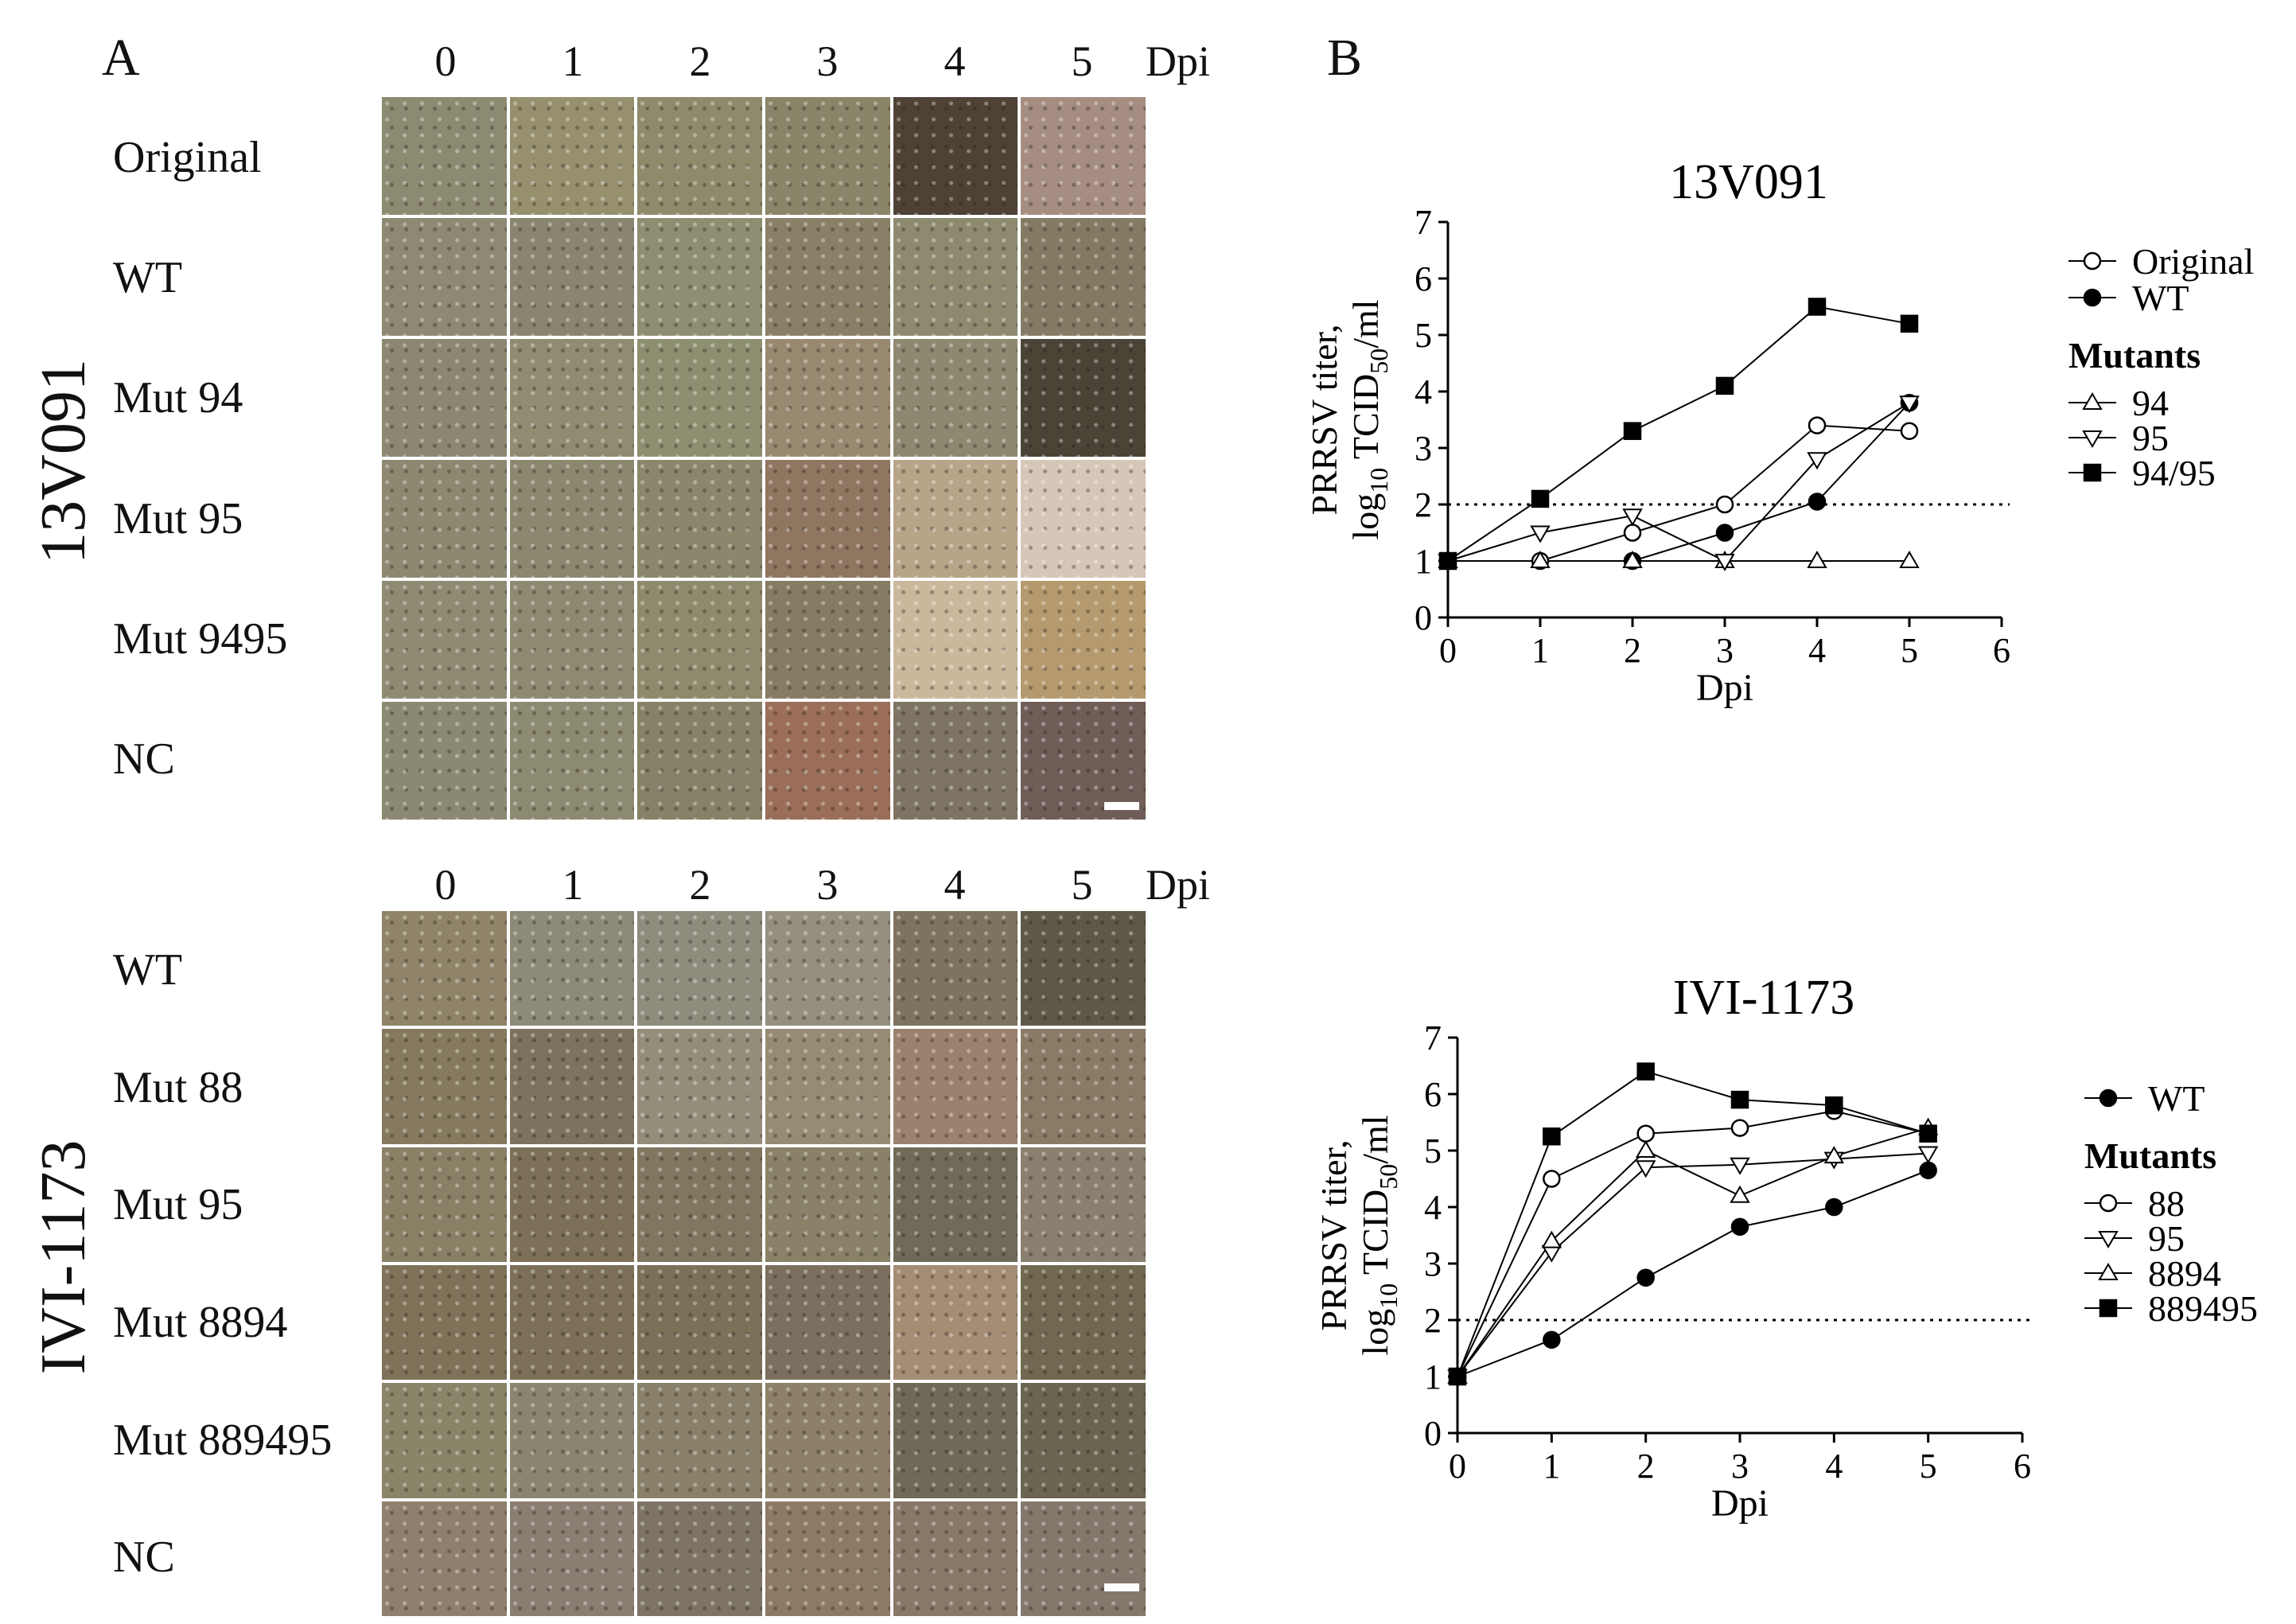  I want to click on y-axis-label-line1: PRRSV titer,, so click(1324, 419).